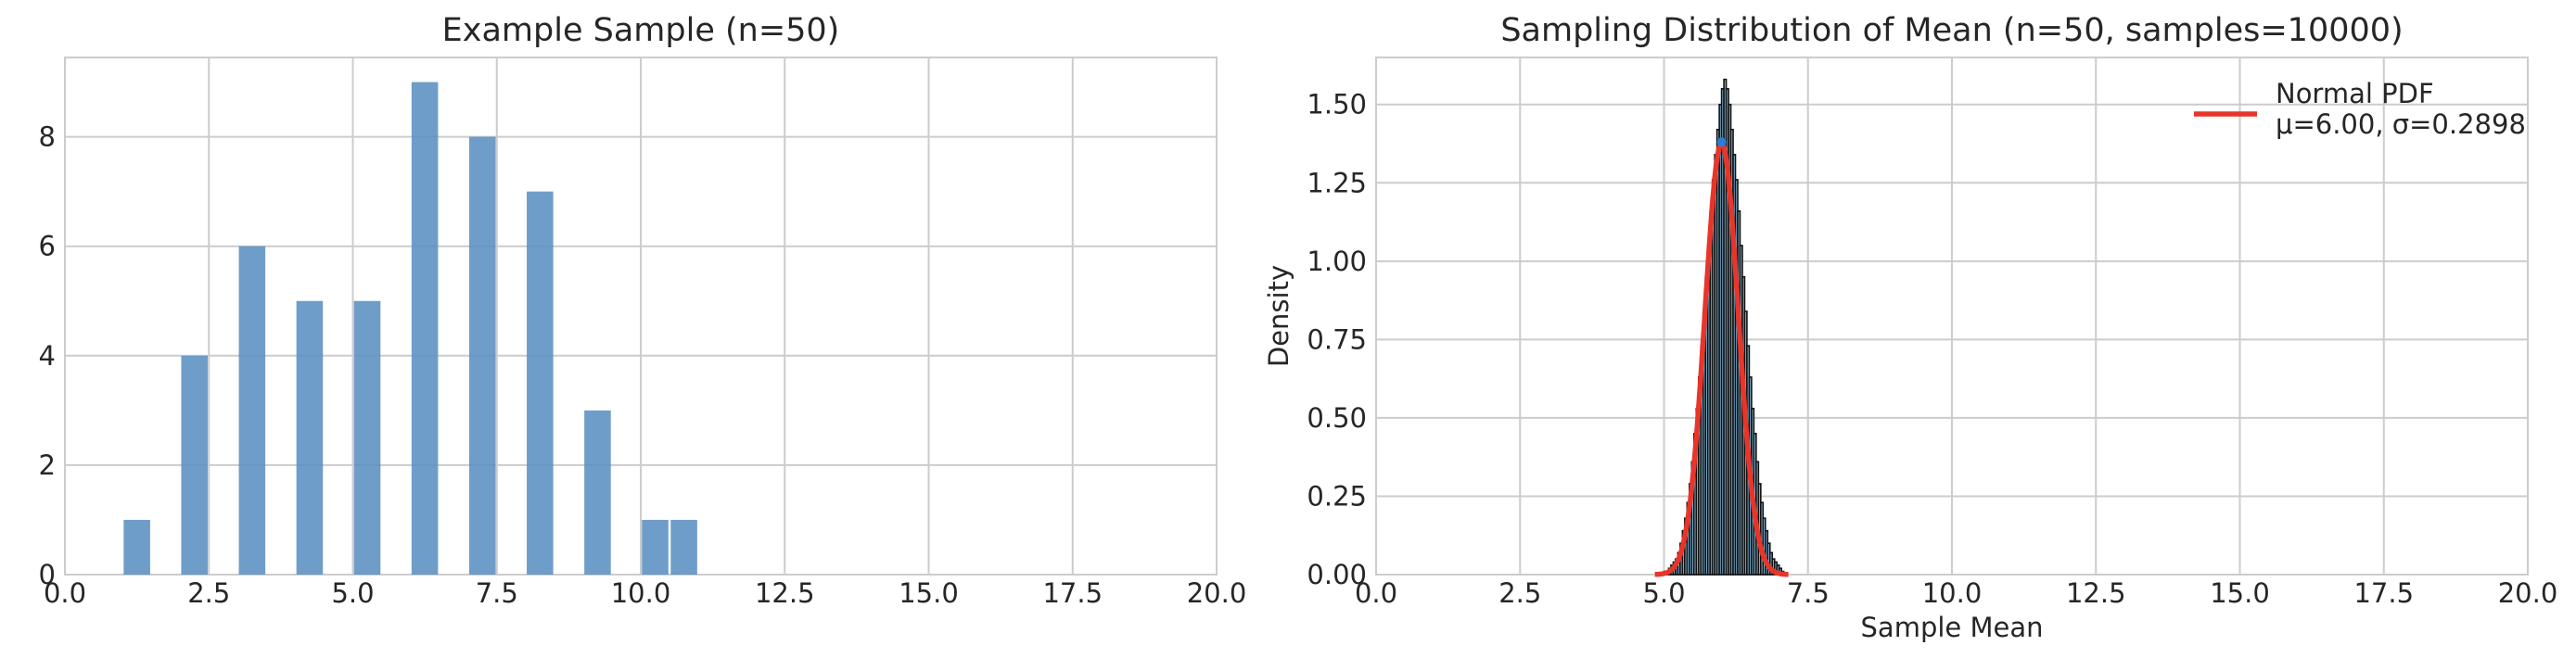 This screenshot has width=2576, height=658. Describe the element at coordinates (1337, 339) in the screenshot. I see `y-tick-label: 0.75` at that location.